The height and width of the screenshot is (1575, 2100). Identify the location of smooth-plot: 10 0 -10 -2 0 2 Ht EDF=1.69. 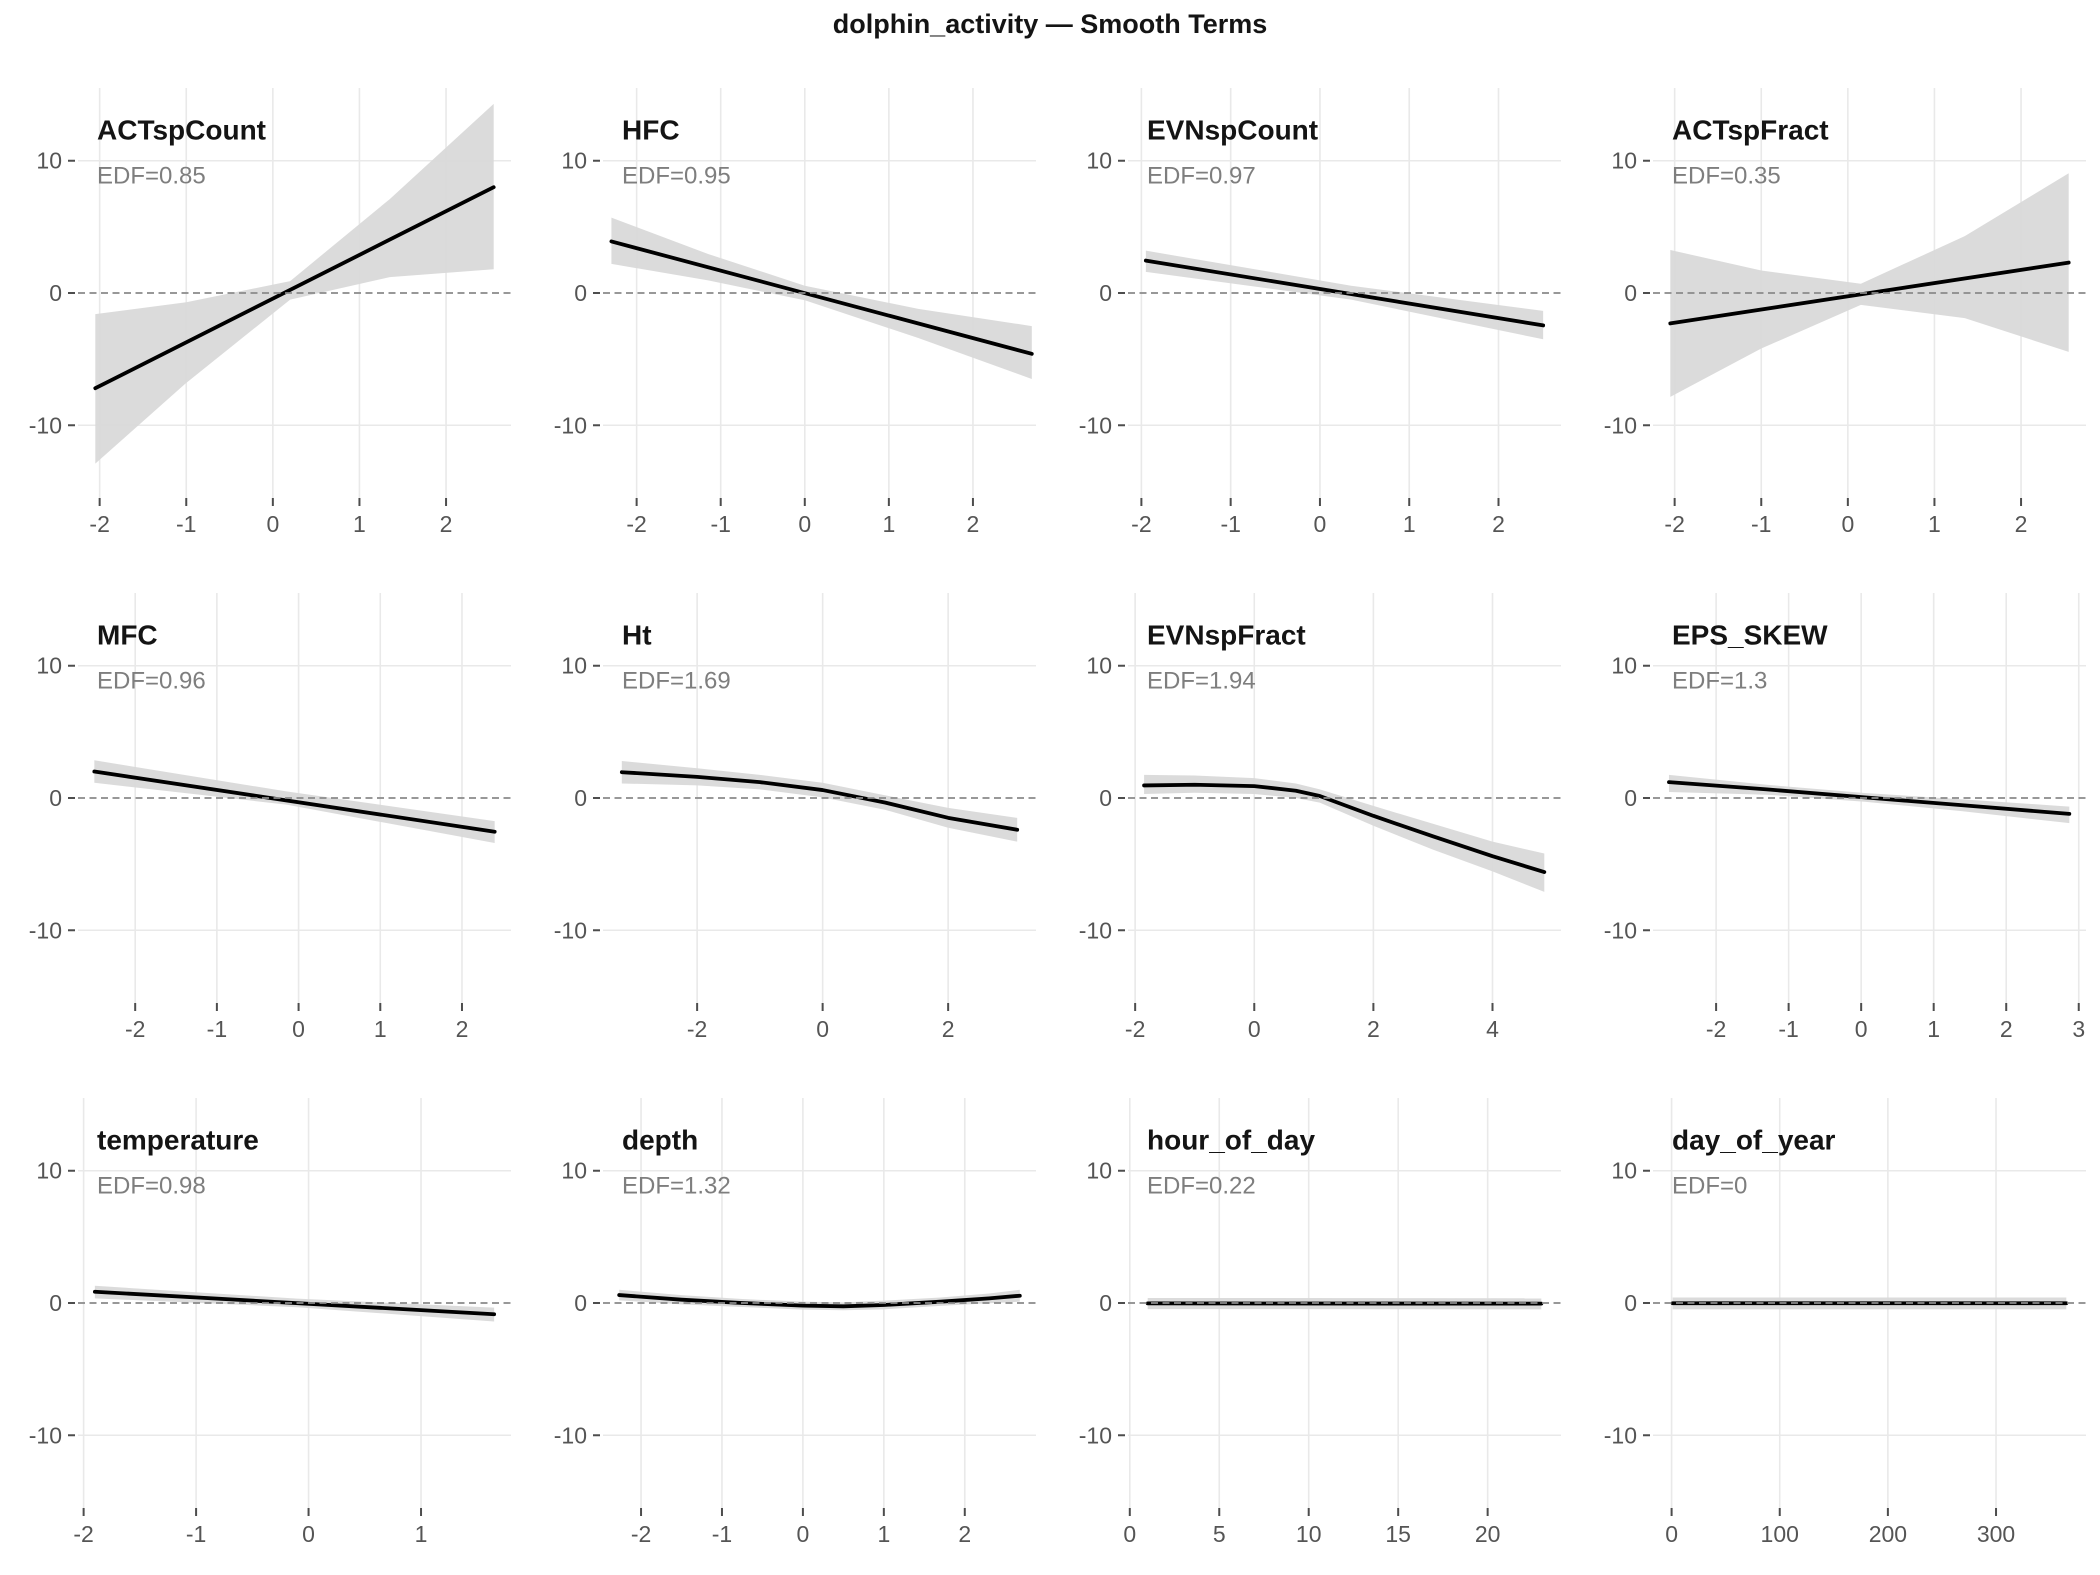
(795, 817).